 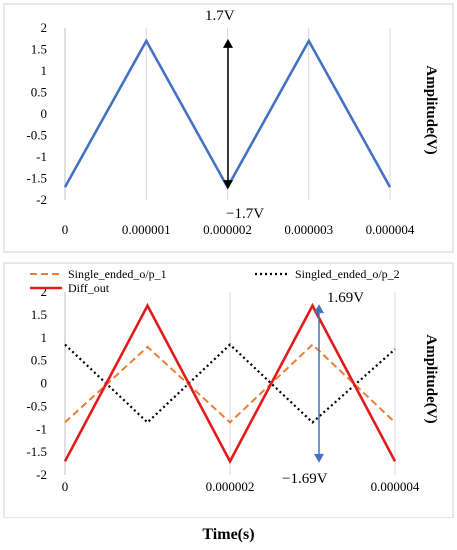 What do you see at coordinates (305, 479) in the screenshot?
I see `annotation-label: −1.69V` at bounding box center [305, 479].